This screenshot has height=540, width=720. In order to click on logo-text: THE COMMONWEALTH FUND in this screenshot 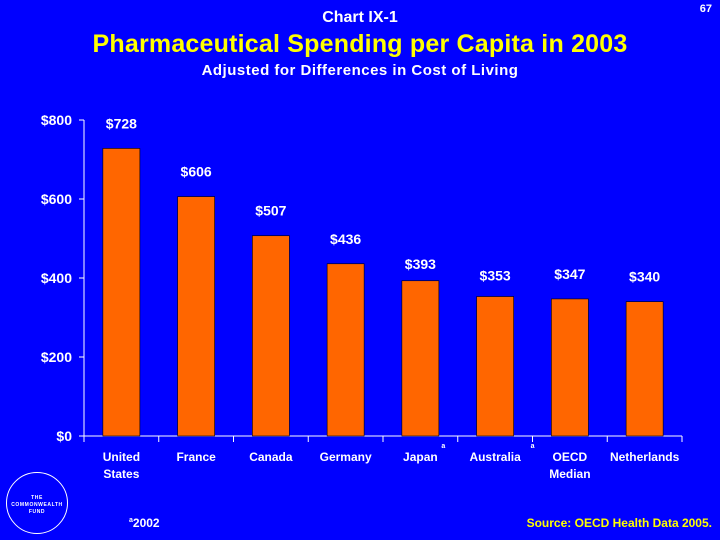, I will do `click(37, 505)`.